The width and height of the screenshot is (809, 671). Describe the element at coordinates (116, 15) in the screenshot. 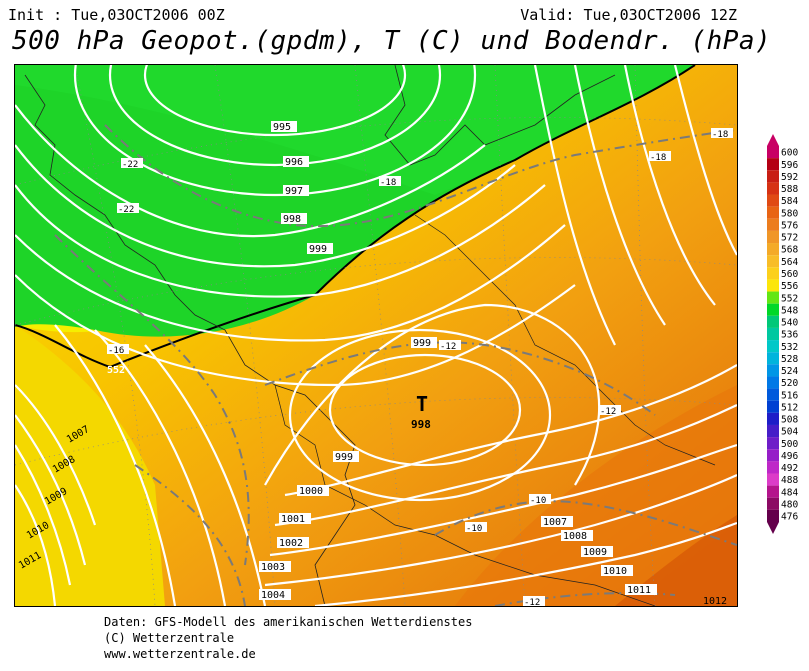

I see `init-time: Init : Tue,03OCT2006 00Z` at that location.